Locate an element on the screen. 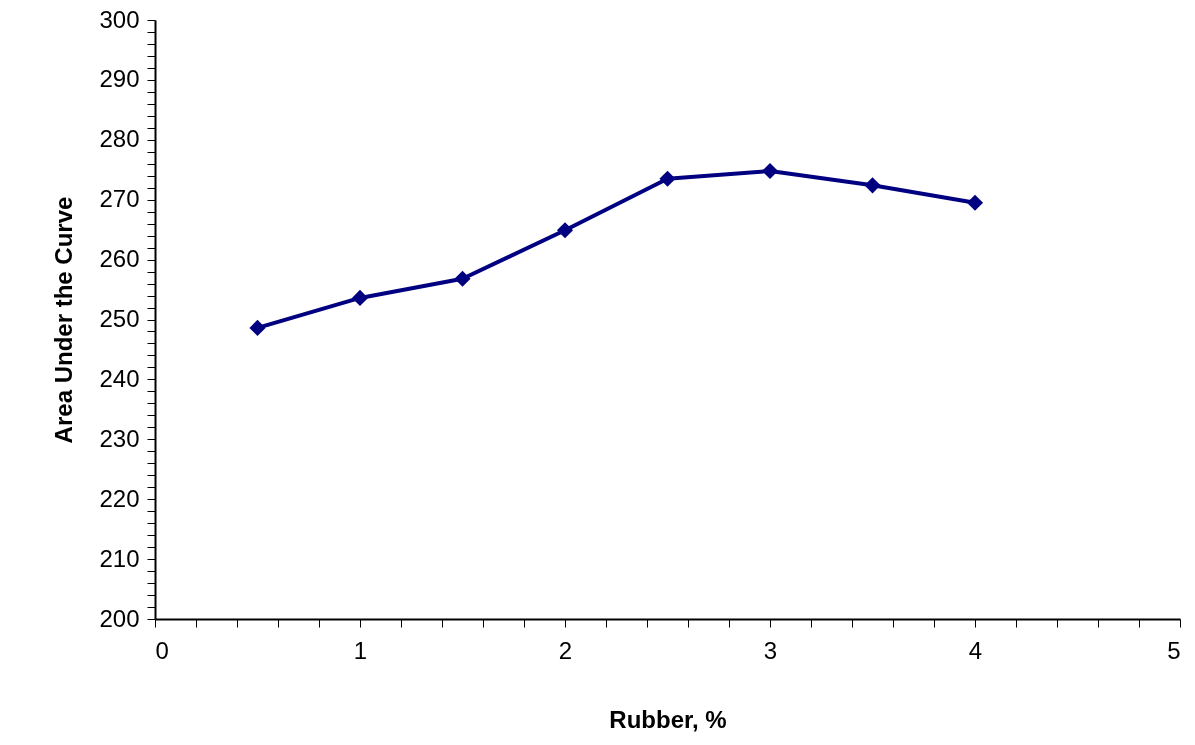  y-tick-label: 280 is located at coordinates (119, 139).